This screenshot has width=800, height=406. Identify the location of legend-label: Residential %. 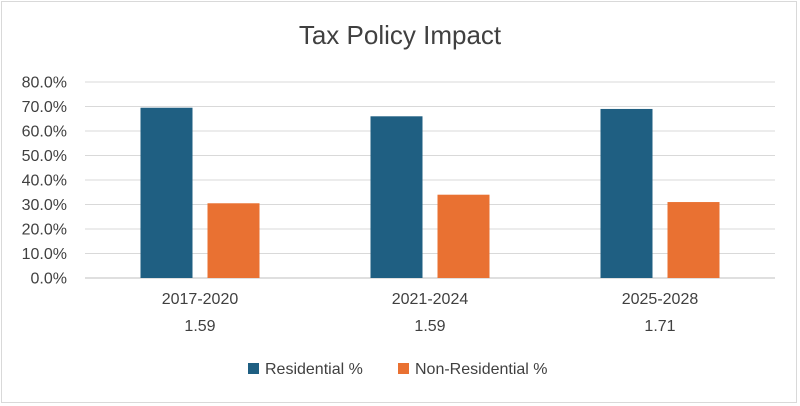
(314, 369).